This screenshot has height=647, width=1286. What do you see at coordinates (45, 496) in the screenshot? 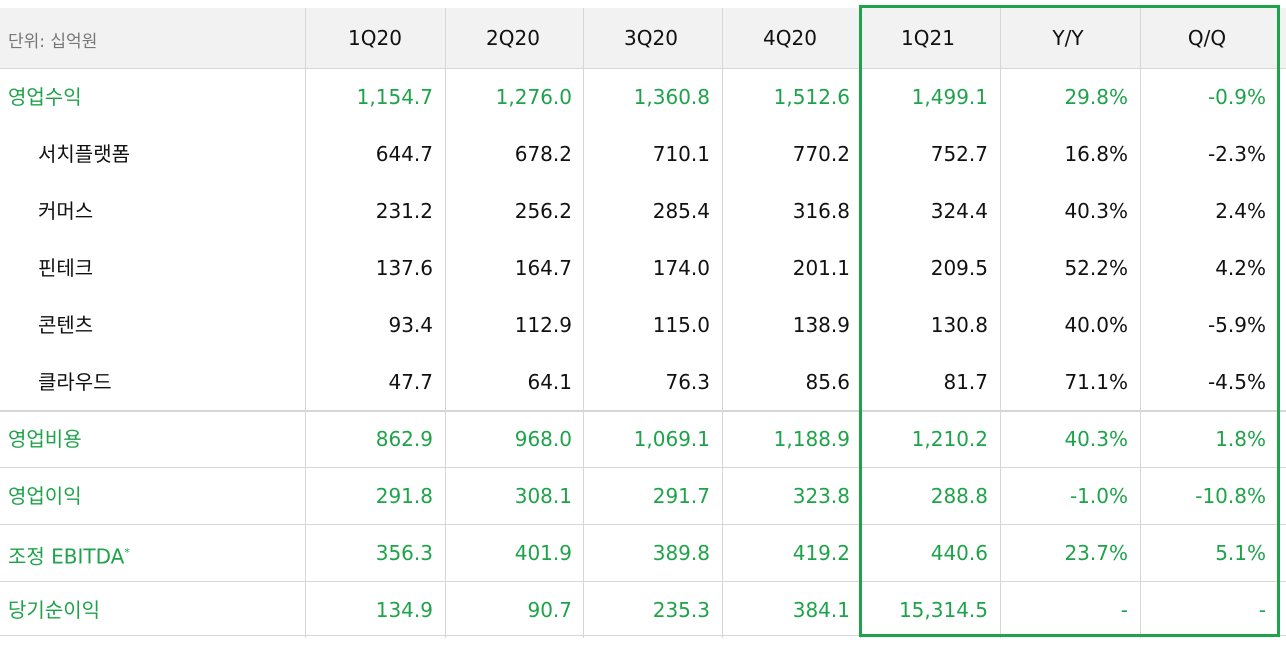
I see `row-label: 영업이익` at bounding box center [45, 496].